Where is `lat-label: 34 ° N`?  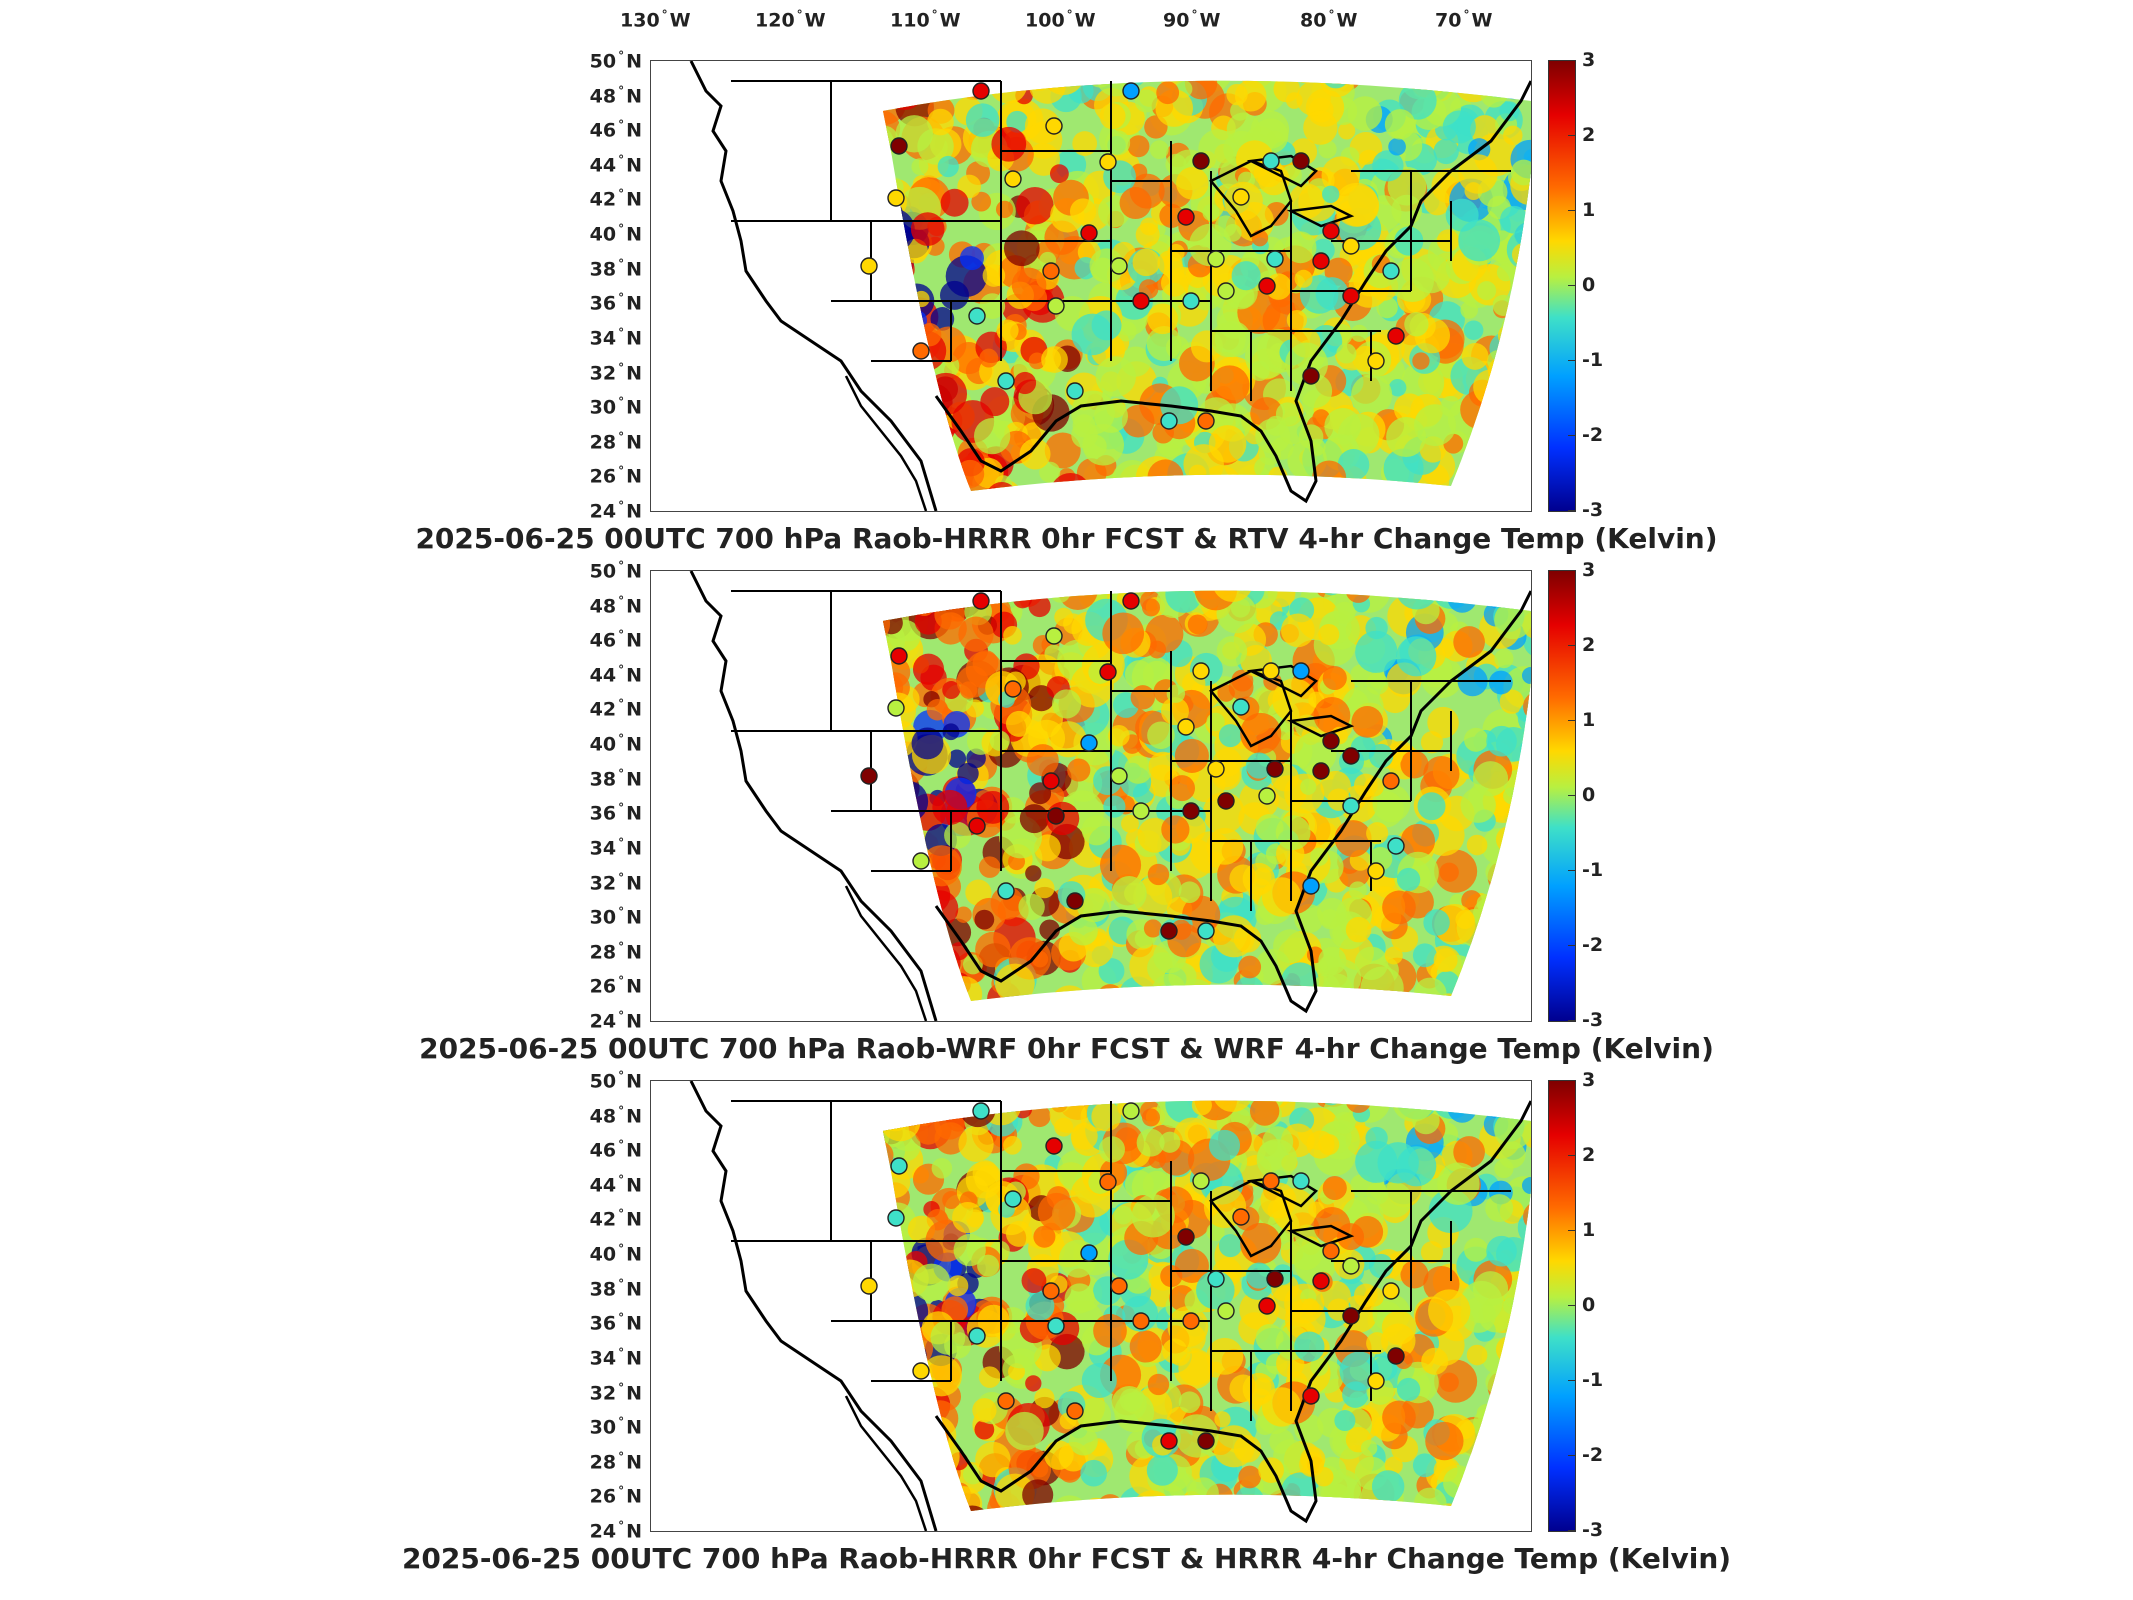 lat-label: 34 ° N is located at coordinates (615, 337).